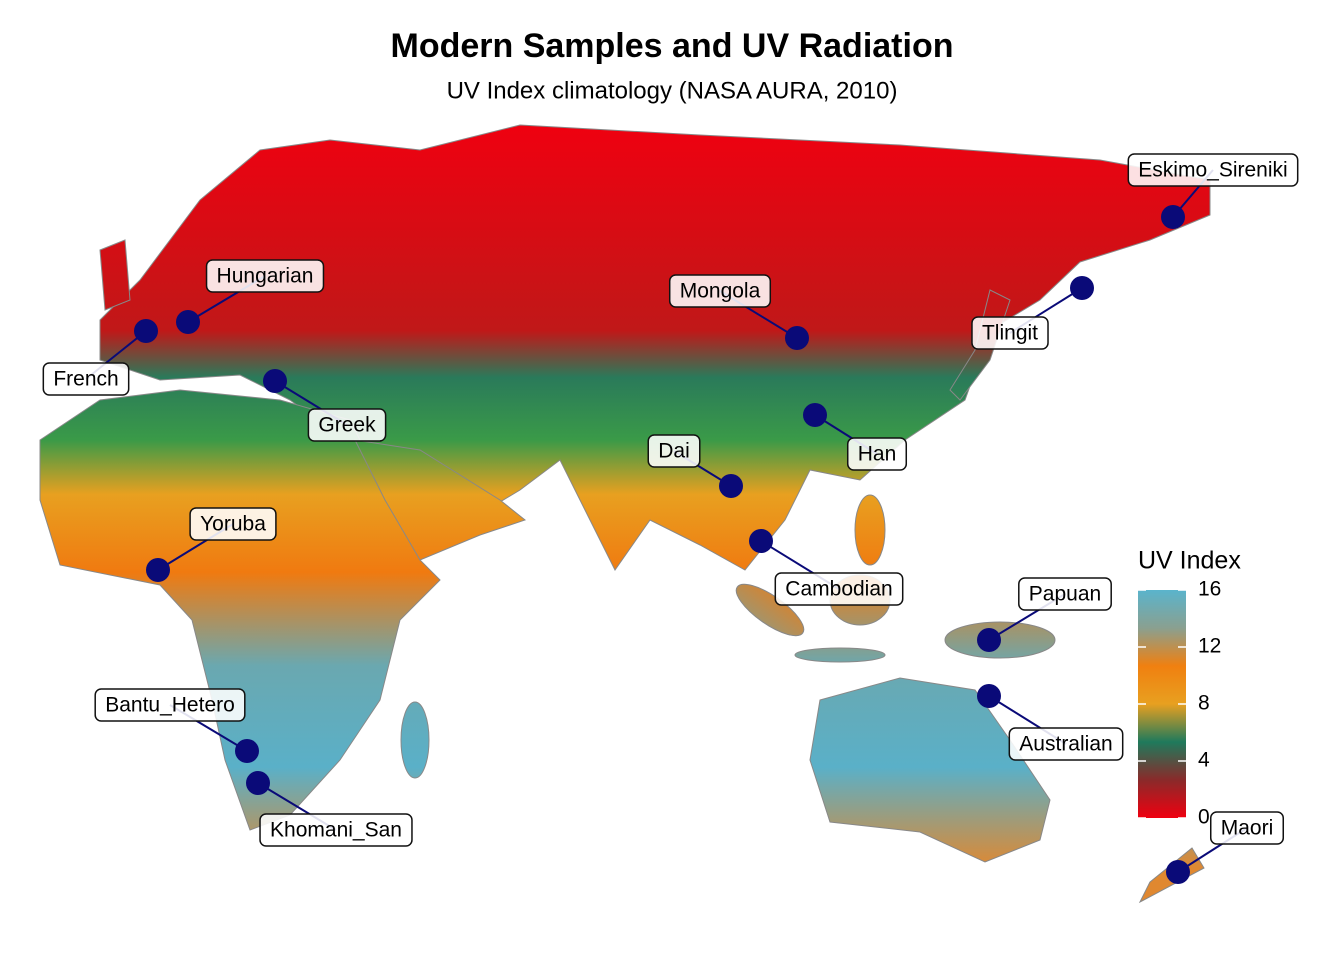  I want to click on sample-label: Yoruba, so click(233, 524).